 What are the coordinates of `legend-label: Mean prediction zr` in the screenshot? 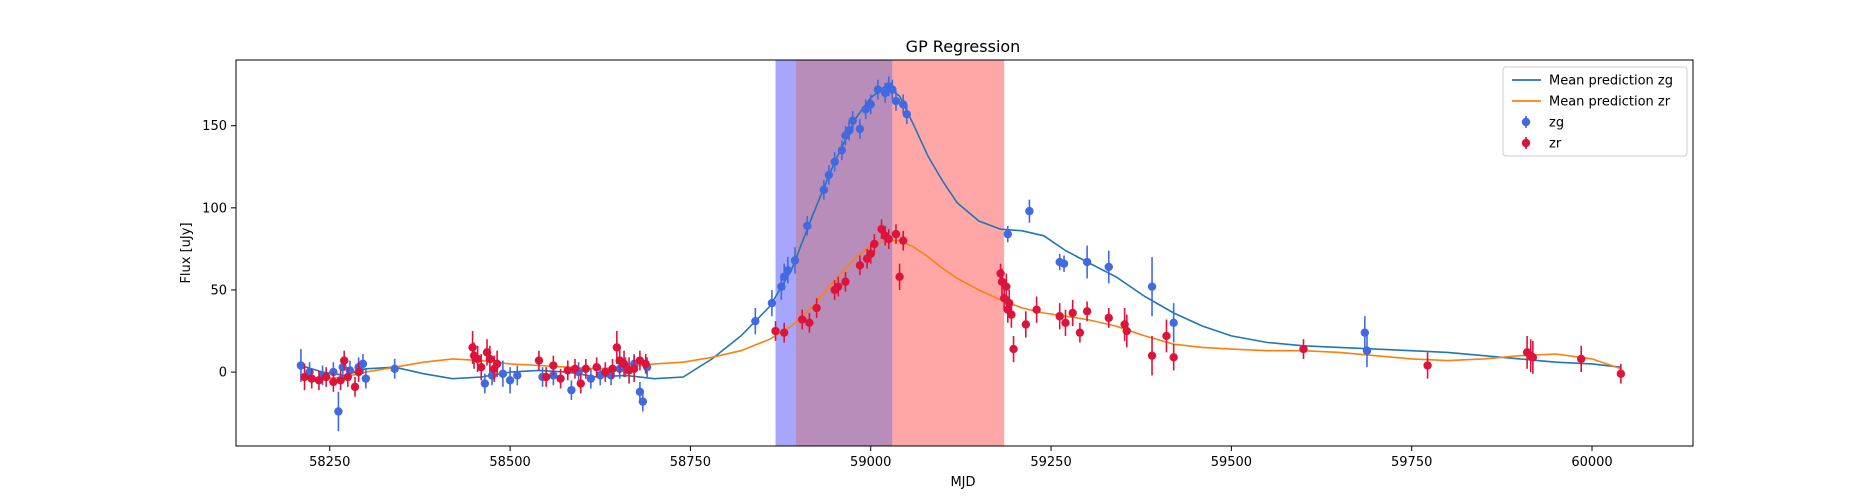 It's located at (1610, 102).